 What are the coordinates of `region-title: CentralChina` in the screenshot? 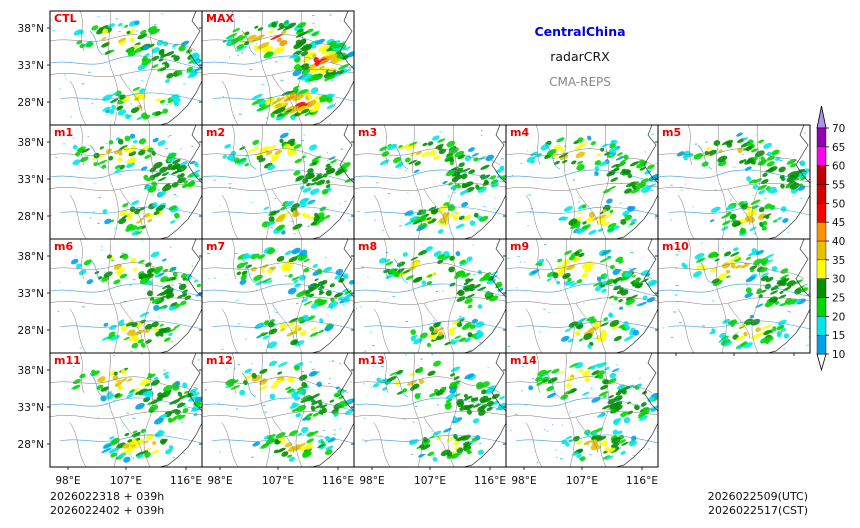 It's located at (579, 31).